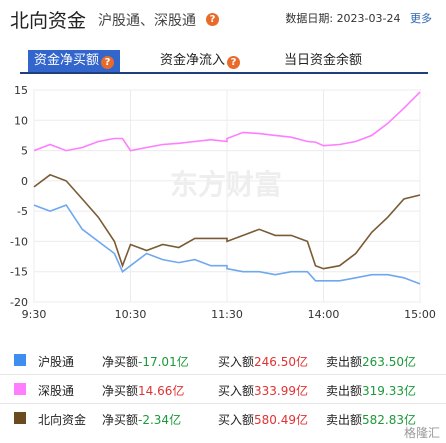 The image size is (446, 443). What do you see at coordinates (56, 362) in the screenshot?
I see `series-name: 沪股通` at bounding box center [56, 362].